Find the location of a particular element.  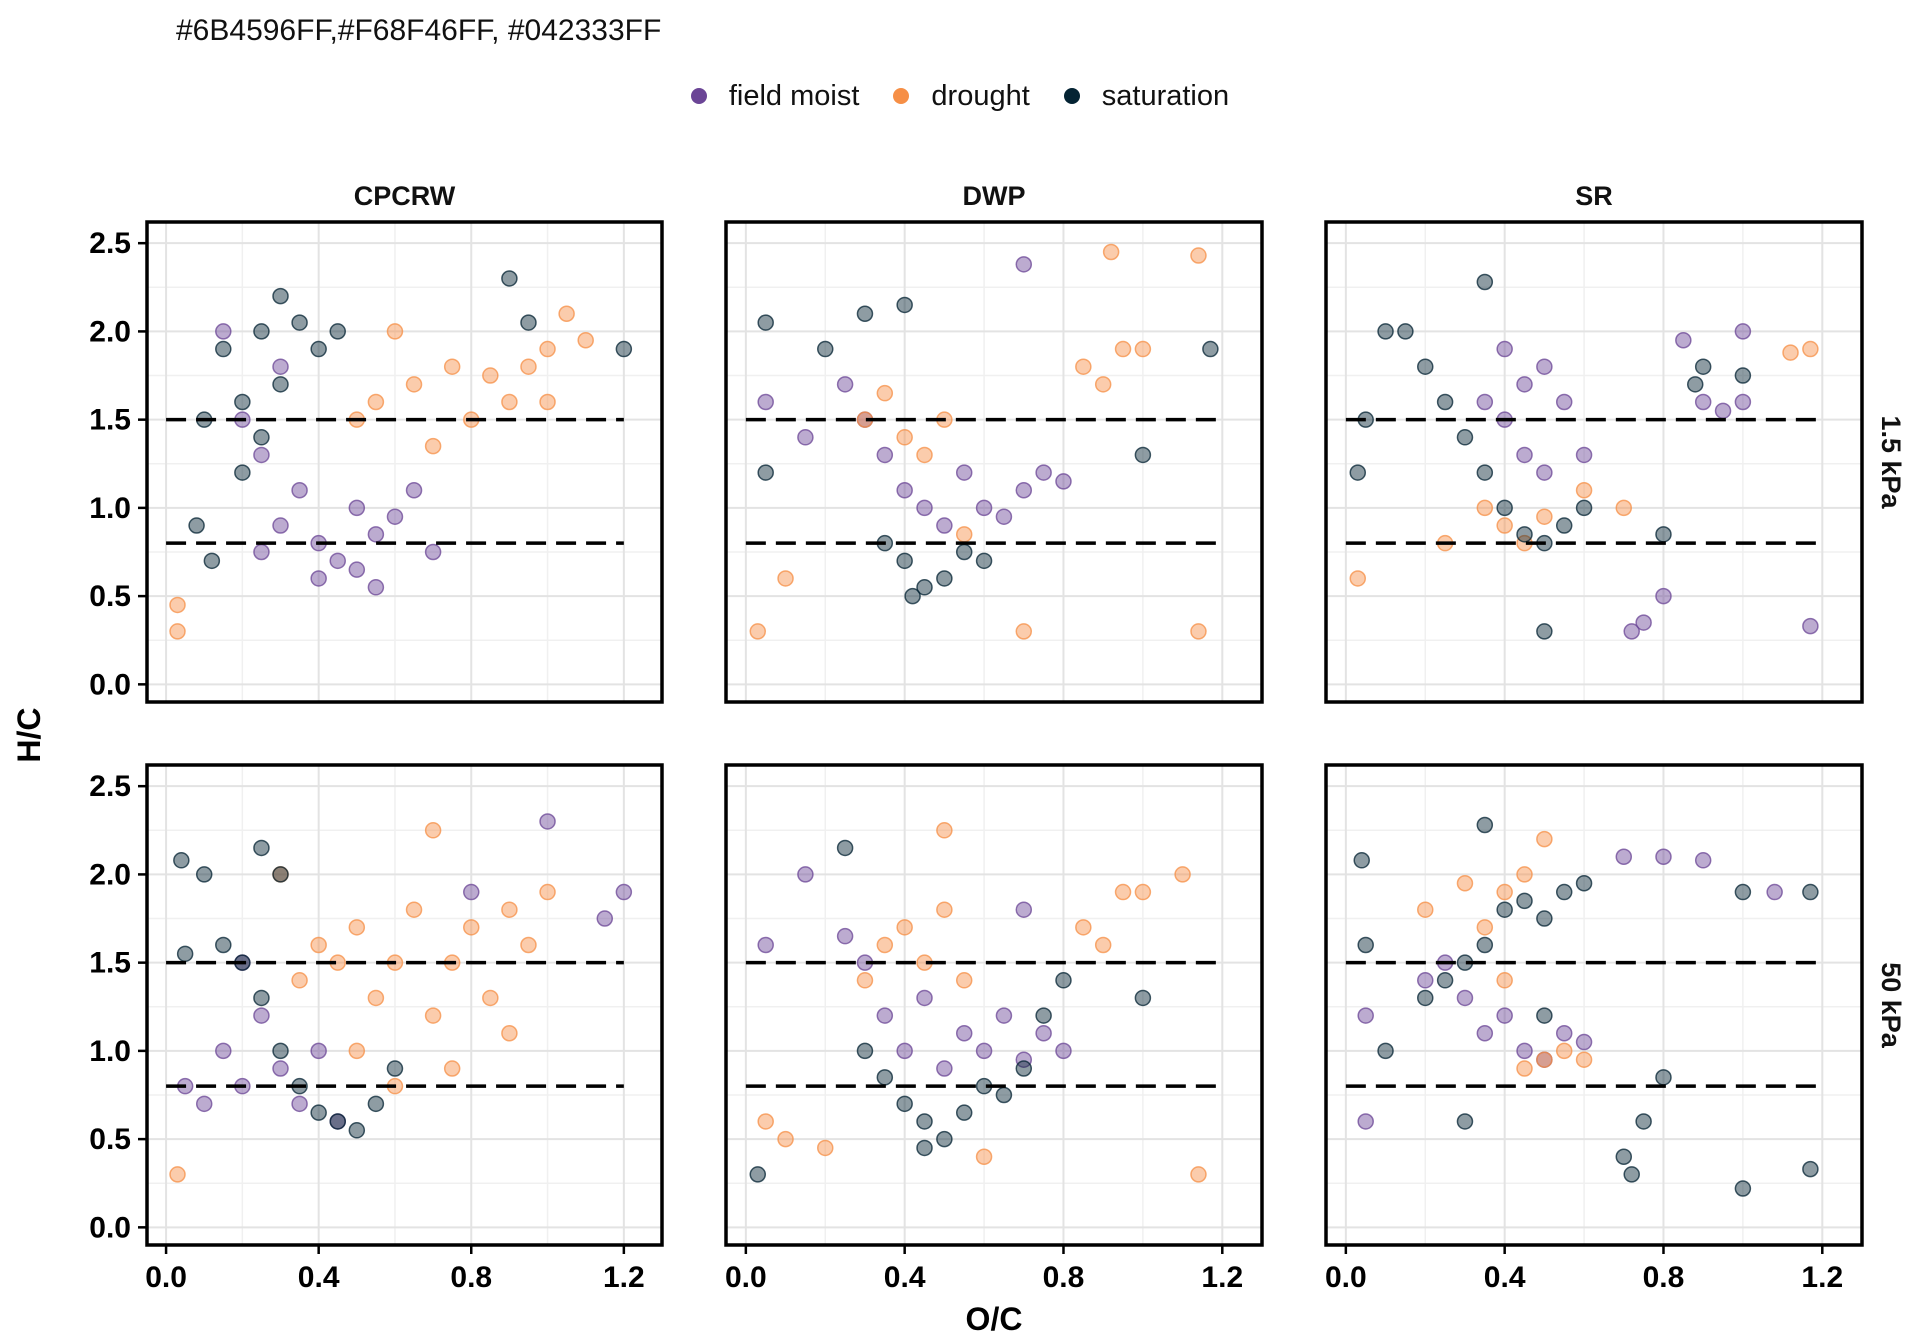

x-axis-title: O/C is located at coordinates (994, 1319).